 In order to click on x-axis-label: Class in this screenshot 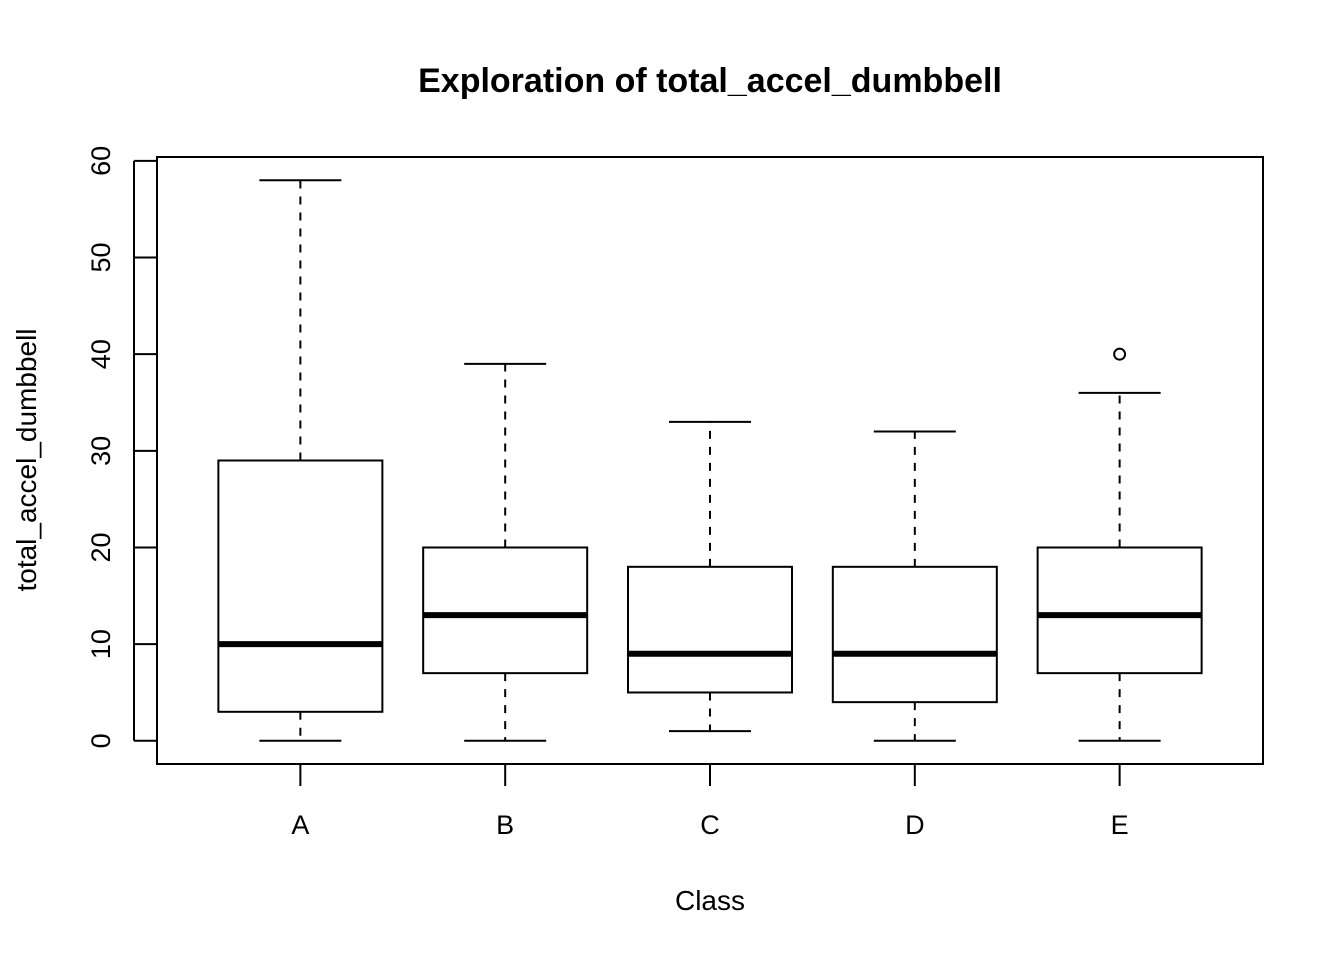, I will do `click(710, 900)`.